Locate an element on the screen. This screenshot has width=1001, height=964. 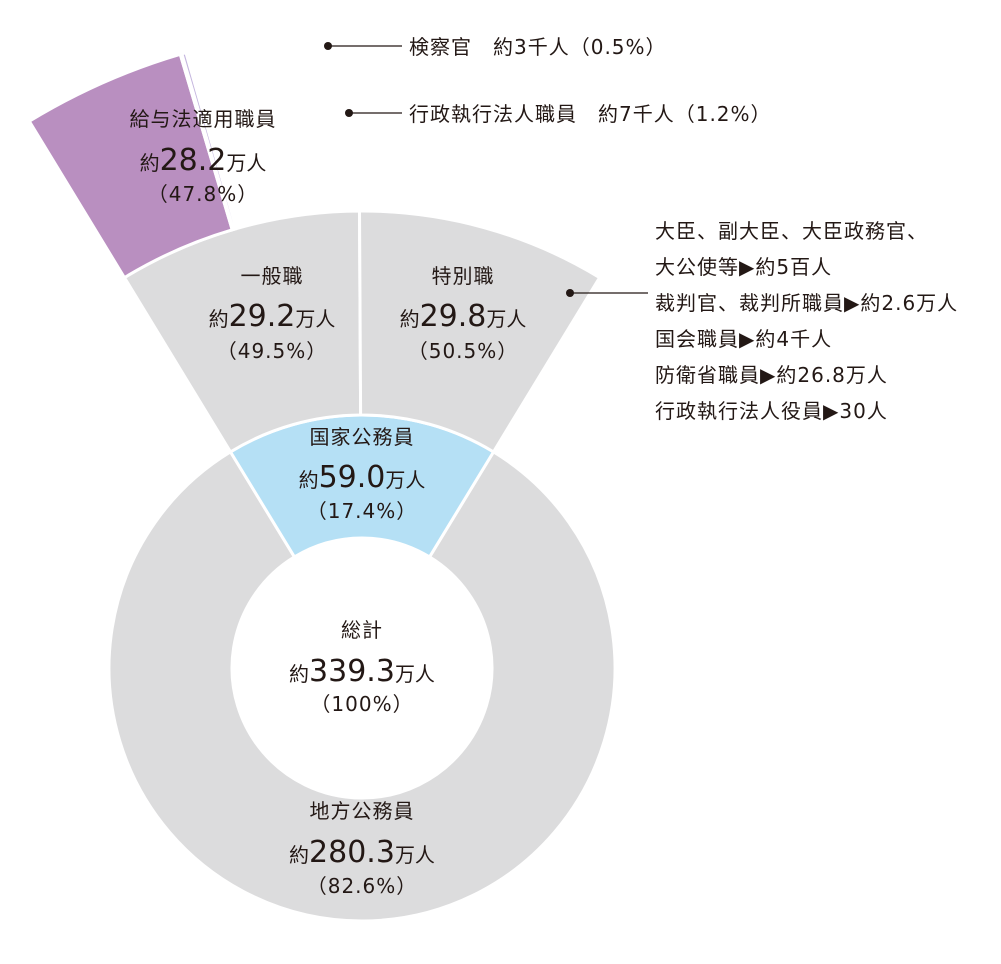
callout-prosecutors: 検察官 約3千人（0.5%） is located at coordinates (495, 47).